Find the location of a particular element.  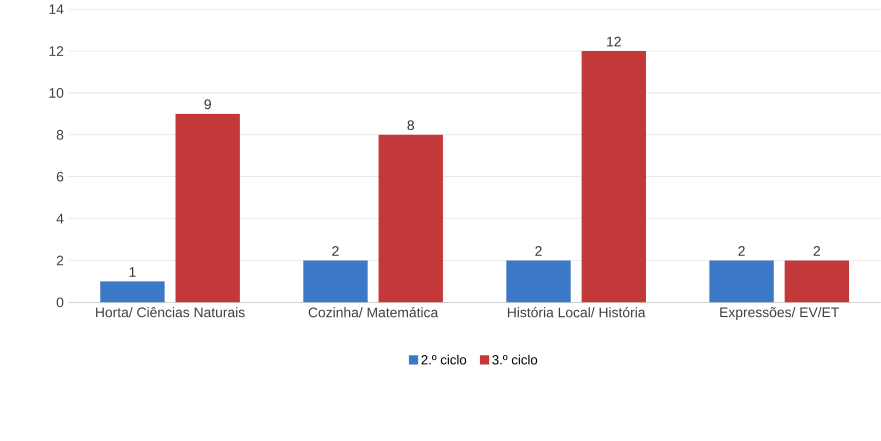

y-tick-label: 10 is located at coordinates (57, 93).